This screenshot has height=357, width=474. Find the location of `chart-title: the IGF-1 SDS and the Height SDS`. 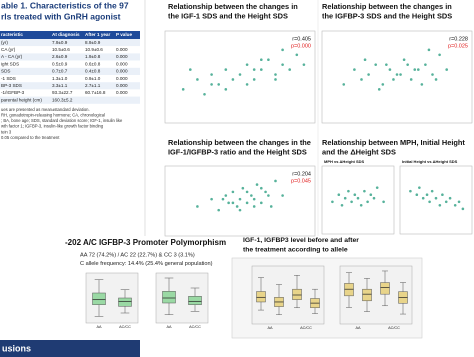

chart-title: the IGF-1 SDS and the Height SDS is located at coordinates (228, 15).